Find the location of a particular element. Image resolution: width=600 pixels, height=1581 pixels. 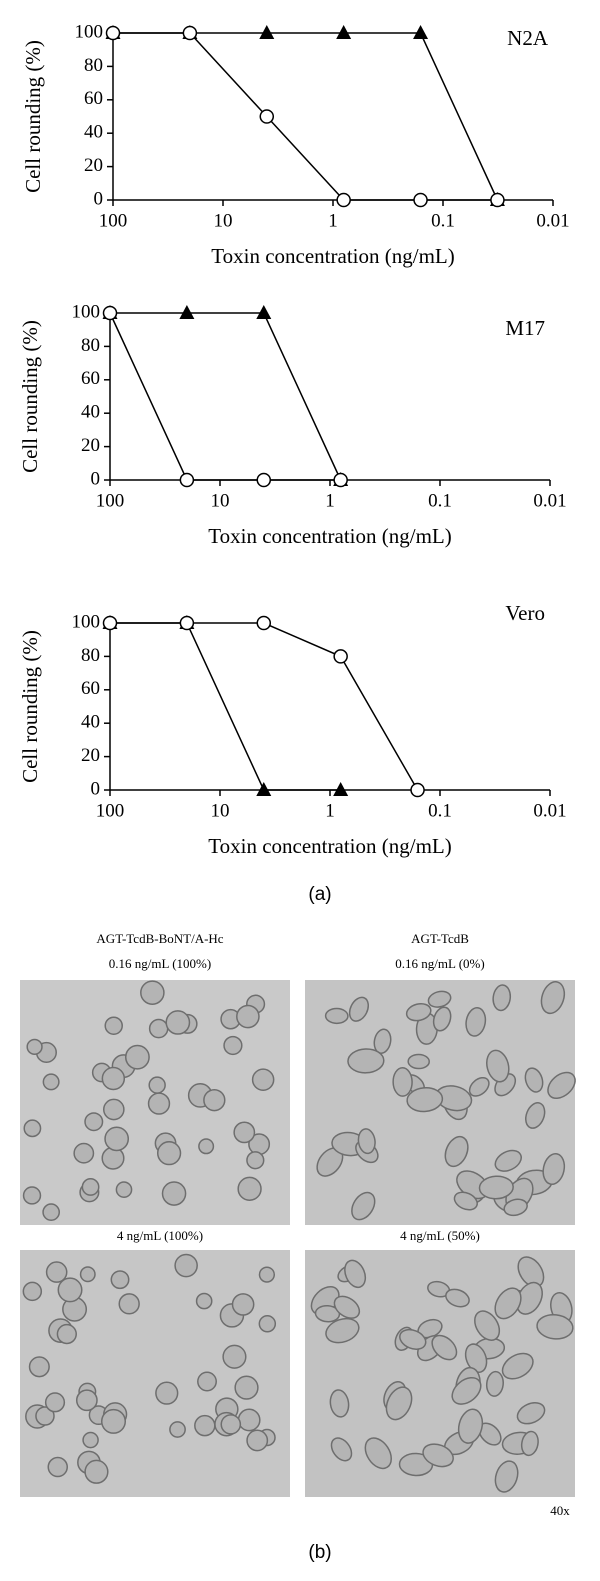

x-tick-label: 0.01 is located at coordinates (549, 500).